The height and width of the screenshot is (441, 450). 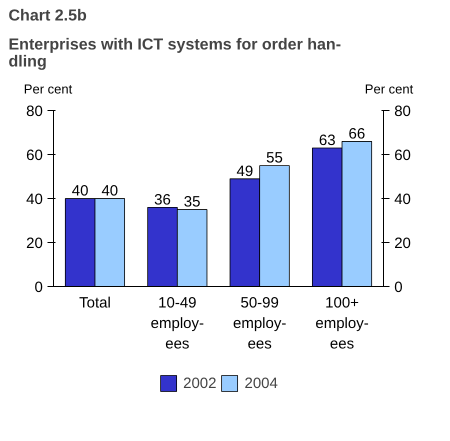 What do you see at coordinates (402, 199) in the screenshot?
I see `y2-tick-label: 40` at bounding box center [402, 199].